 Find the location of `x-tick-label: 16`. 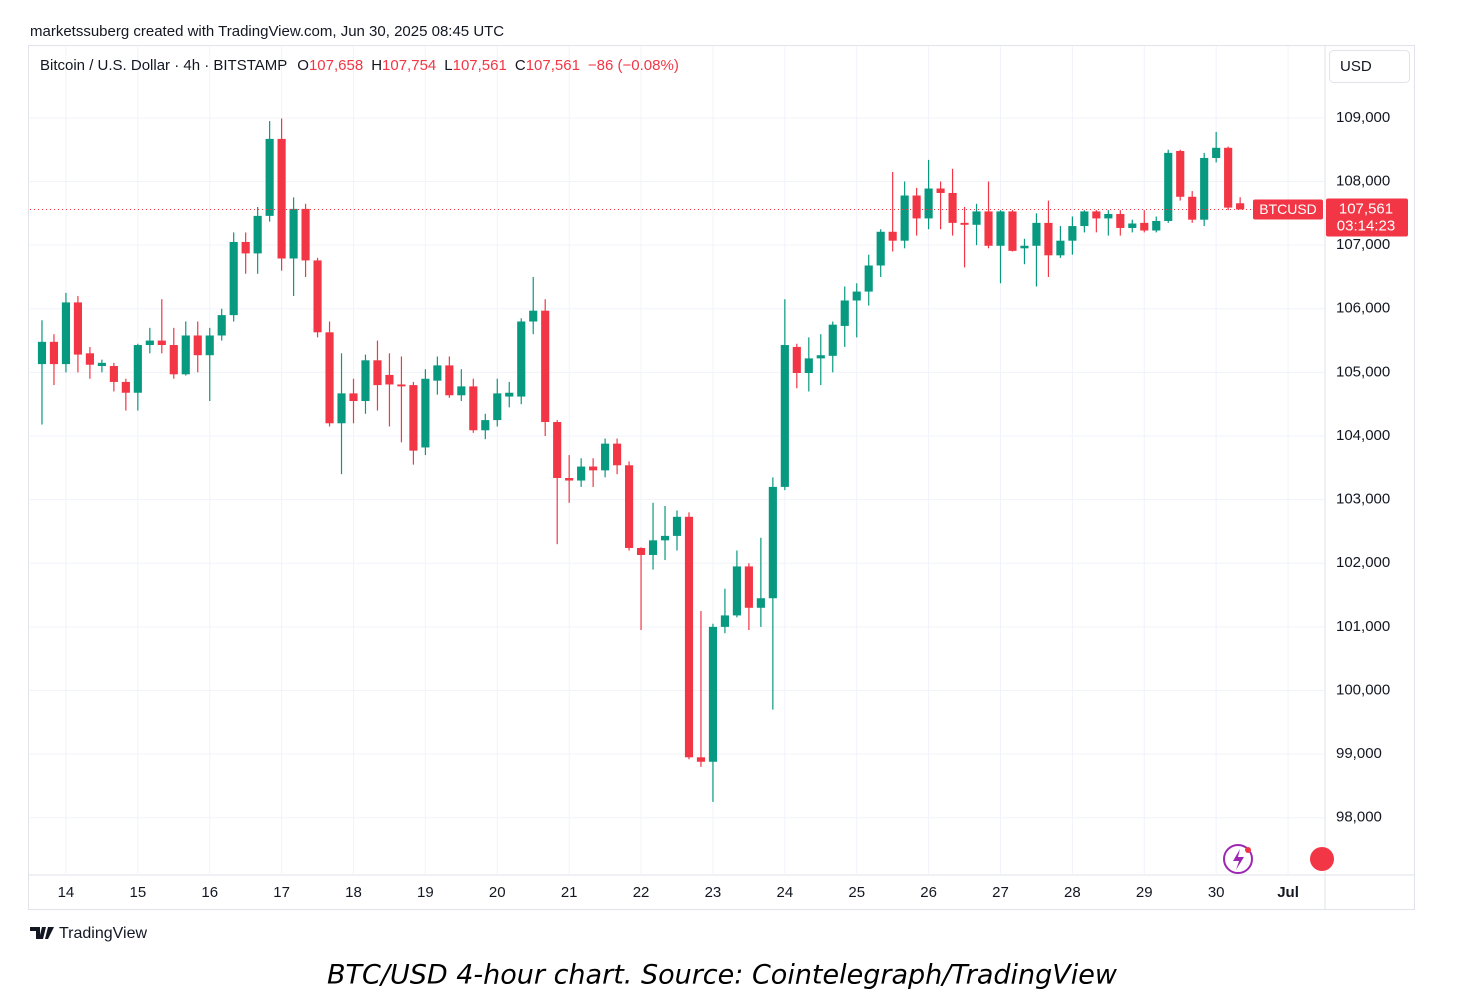

x-tick-label: 16 is located at coordinates (209, 892).